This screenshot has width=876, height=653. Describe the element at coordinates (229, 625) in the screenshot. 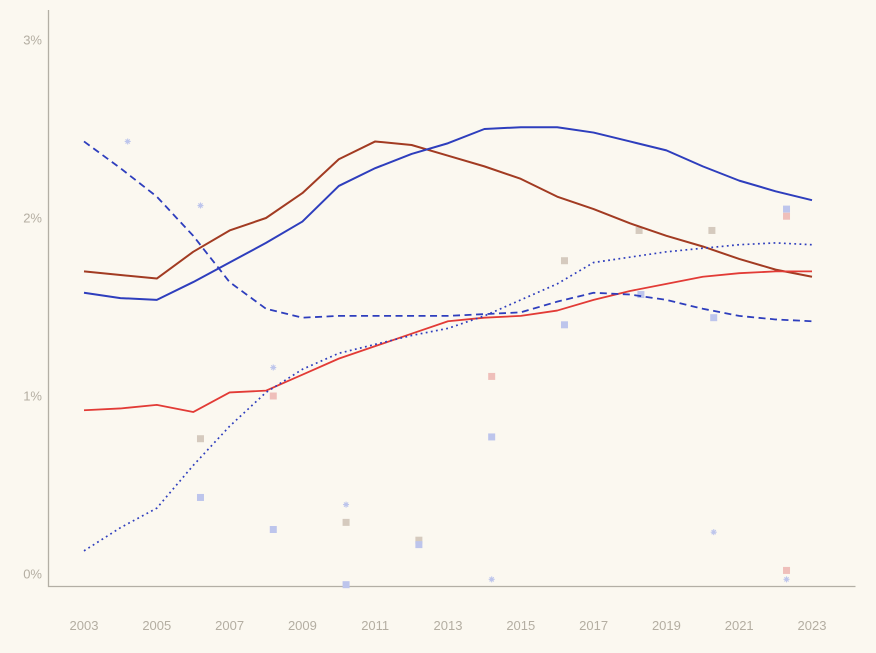

I see `x-tick-label: 2007` at that location.